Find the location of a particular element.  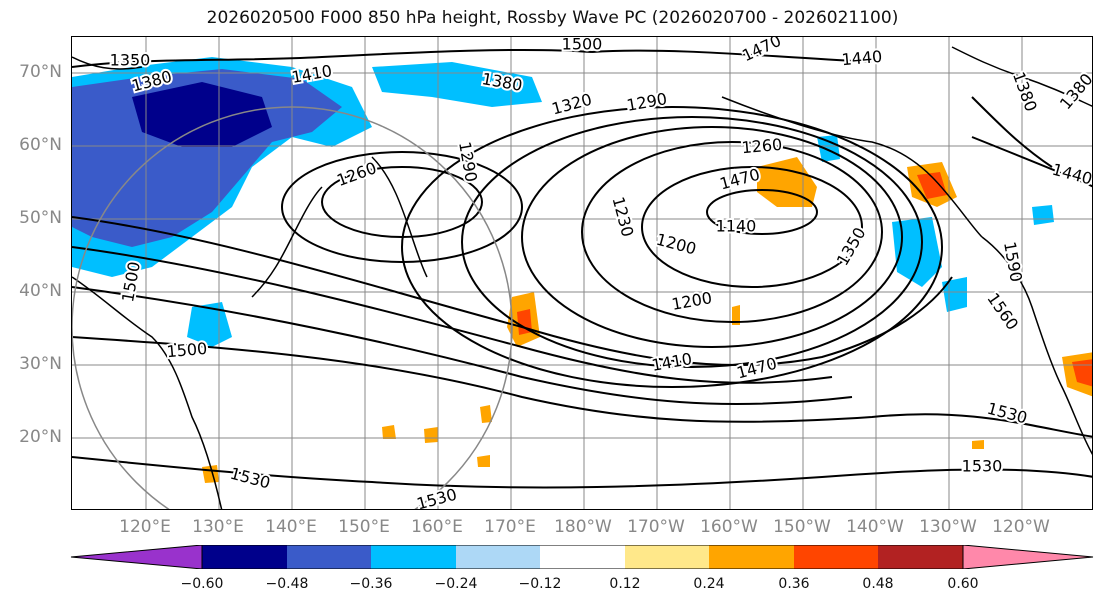

colorbar-tick-label: −0.12 is located at coordinates (540, 584).